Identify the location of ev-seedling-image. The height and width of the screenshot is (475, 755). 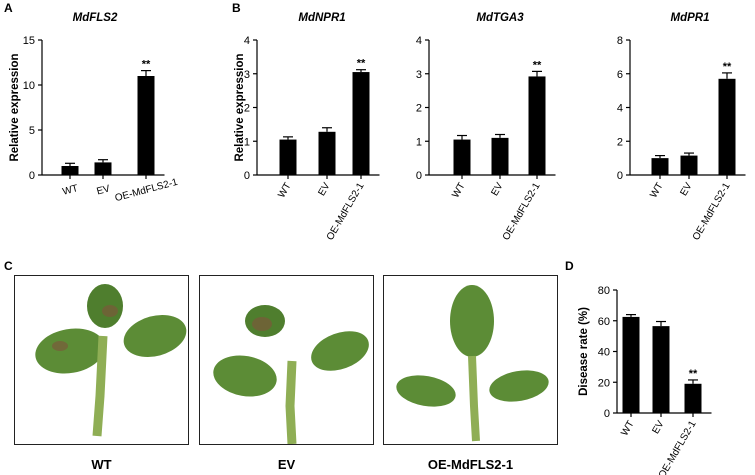
(291, 374).